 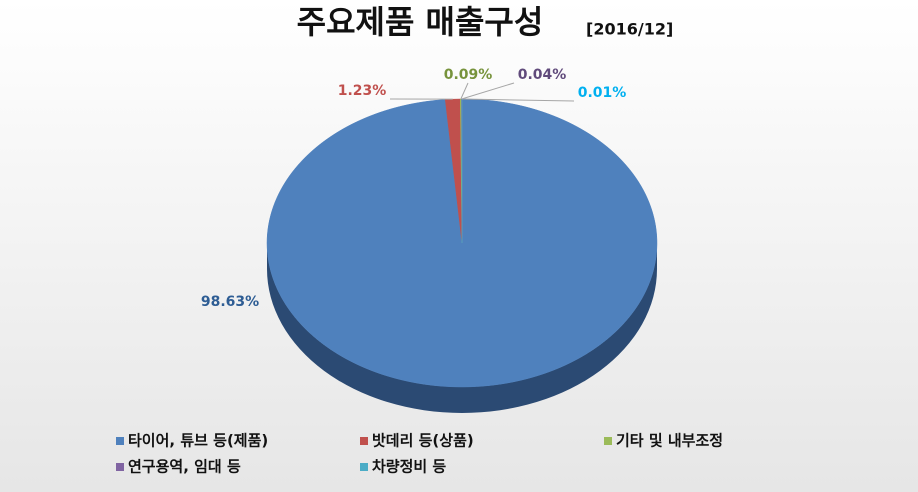 I want to click on value-label: 0.01%, so click(x=602, y=93).